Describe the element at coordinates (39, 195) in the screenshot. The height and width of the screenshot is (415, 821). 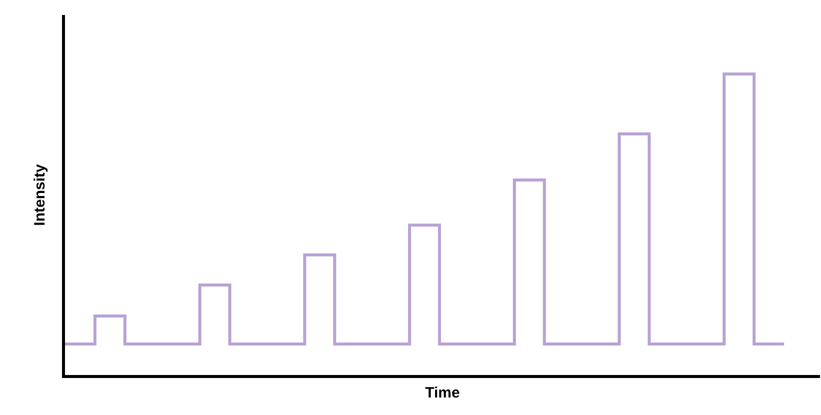
I see `y-axis-title: Intensity` at that location.